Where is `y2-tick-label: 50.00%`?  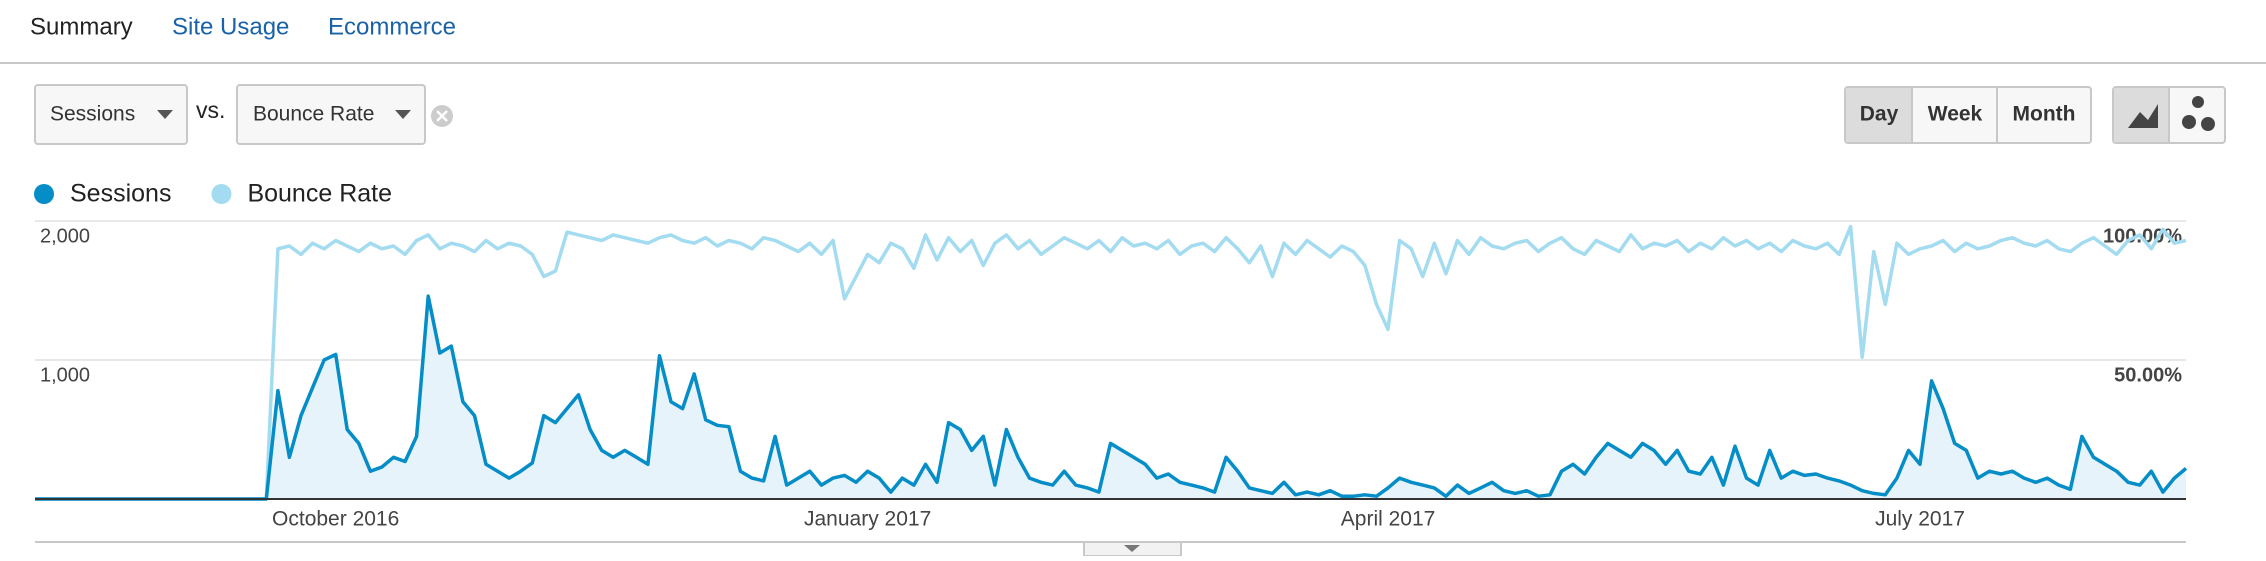
y2-tick-label: 50.00% is located at coordinates (2148, 375).